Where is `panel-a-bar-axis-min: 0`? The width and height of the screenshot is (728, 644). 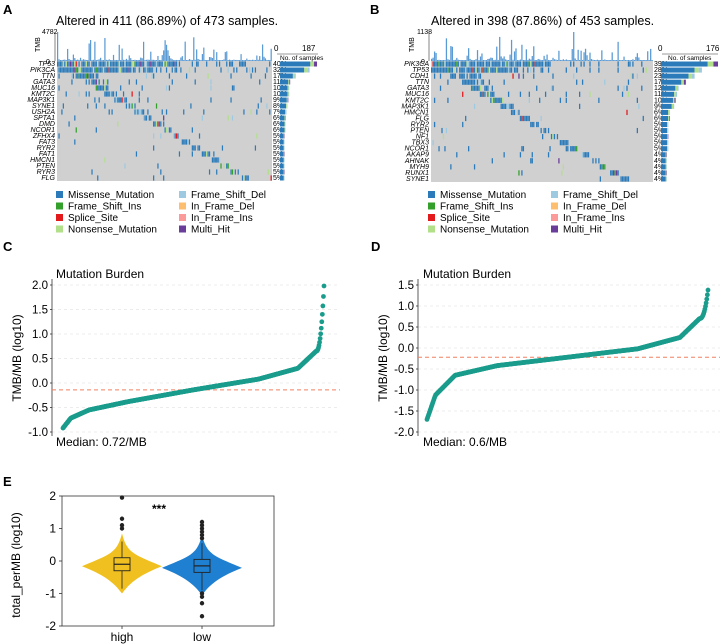
panel-a-bar-axis-min: 0 is located at coordinates (276, 48).